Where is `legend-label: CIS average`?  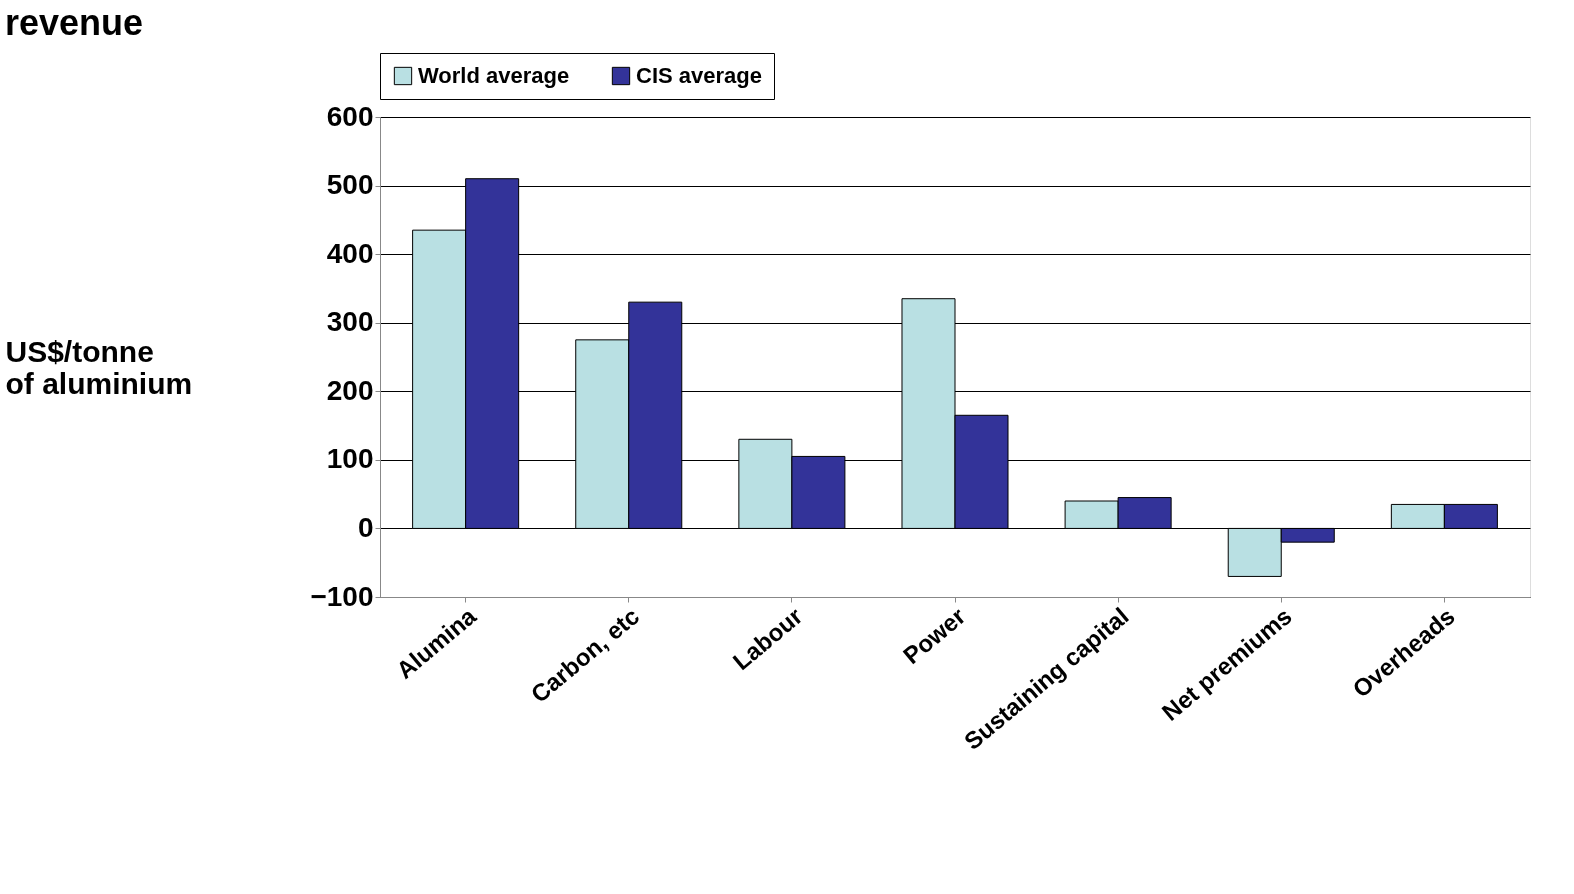
legend-label: CIS average is located at coordinates (699, 75).